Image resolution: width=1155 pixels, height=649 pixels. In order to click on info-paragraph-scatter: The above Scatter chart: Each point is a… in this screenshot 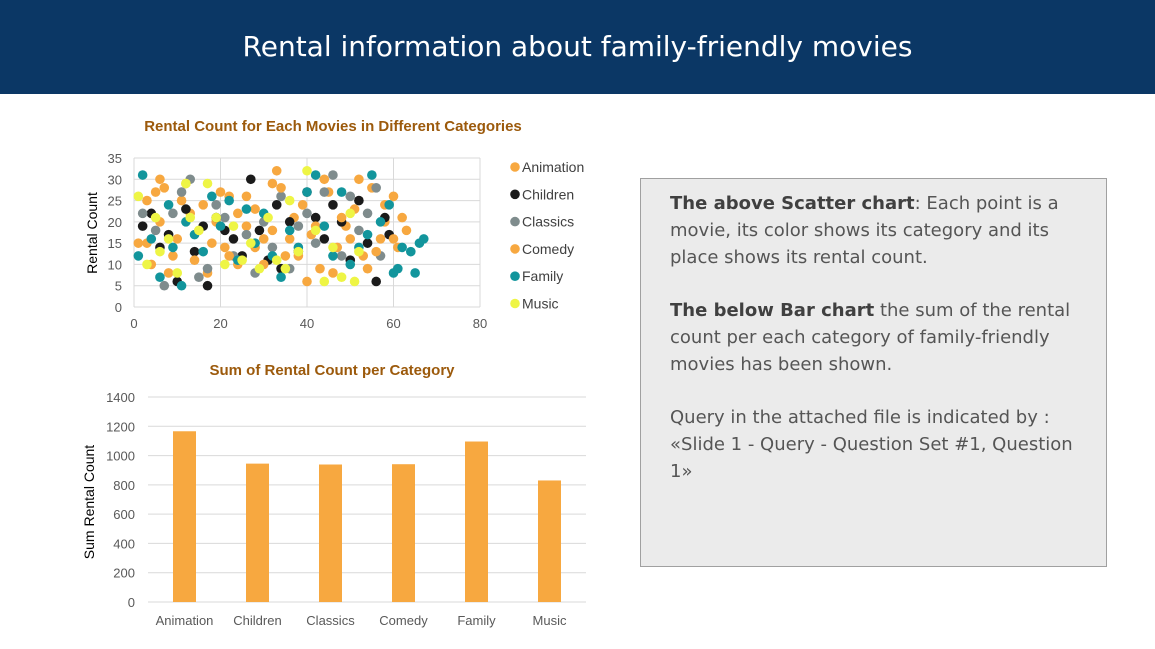, I will do `click(885, 230)`.